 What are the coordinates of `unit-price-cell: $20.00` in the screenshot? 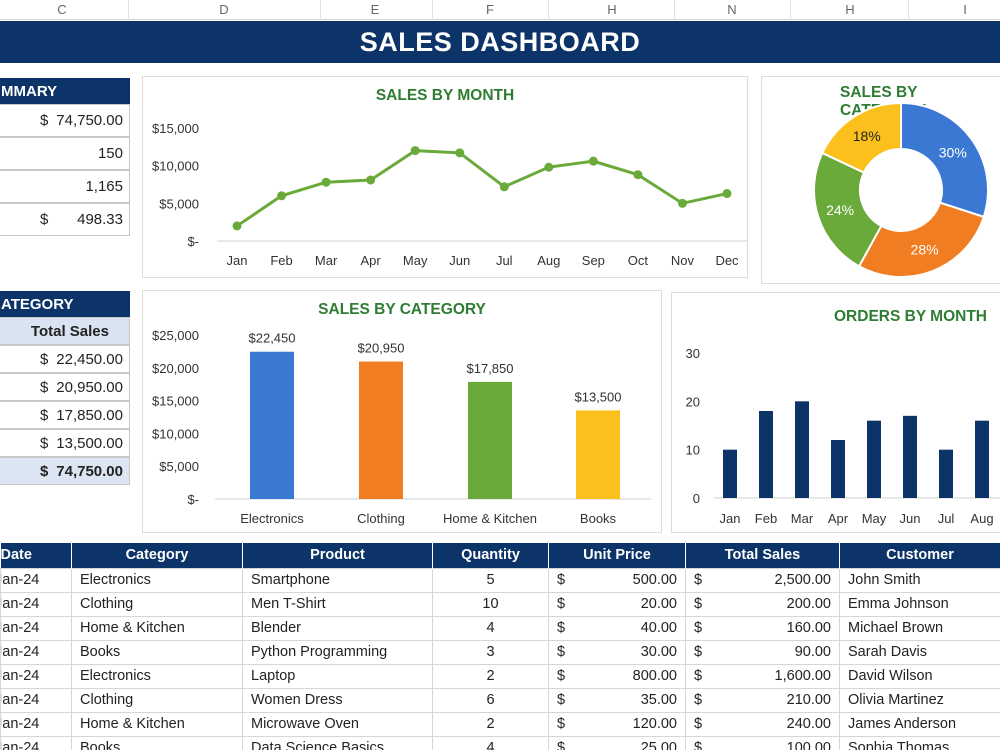 It's located at (617, 604).